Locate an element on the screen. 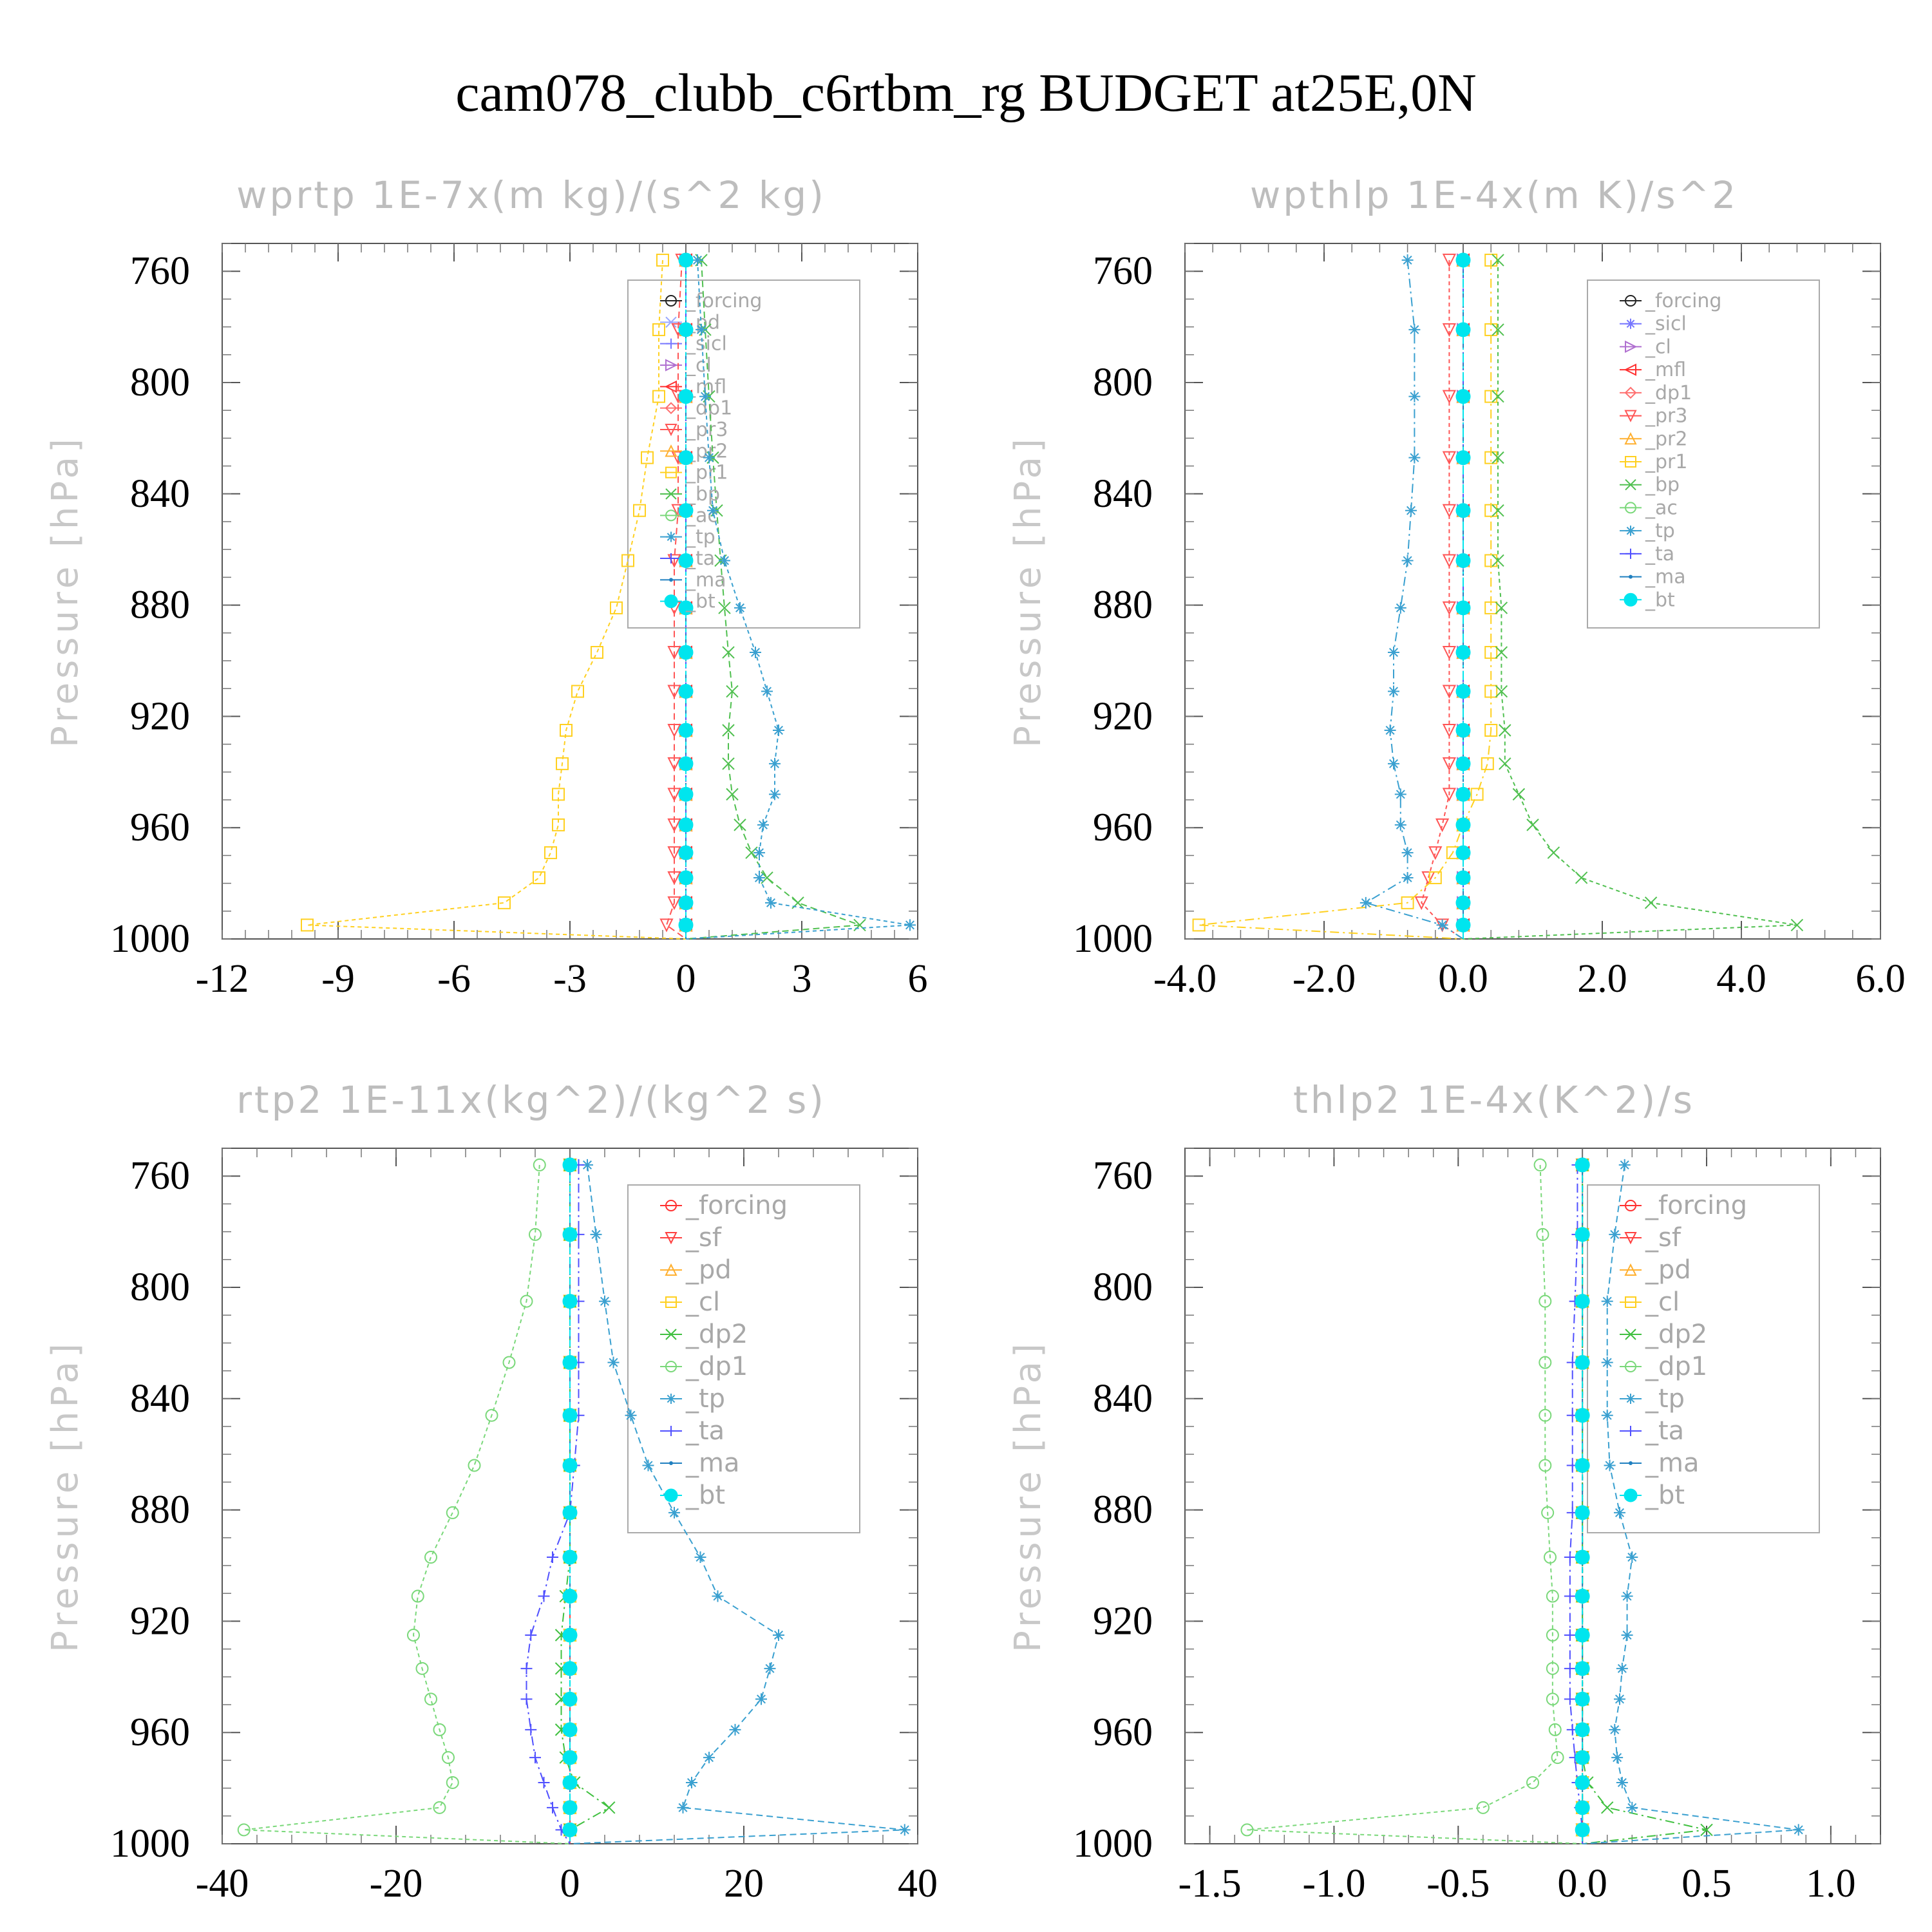  x-tick-label: 0.0 is located at coordinates (1463, 979).